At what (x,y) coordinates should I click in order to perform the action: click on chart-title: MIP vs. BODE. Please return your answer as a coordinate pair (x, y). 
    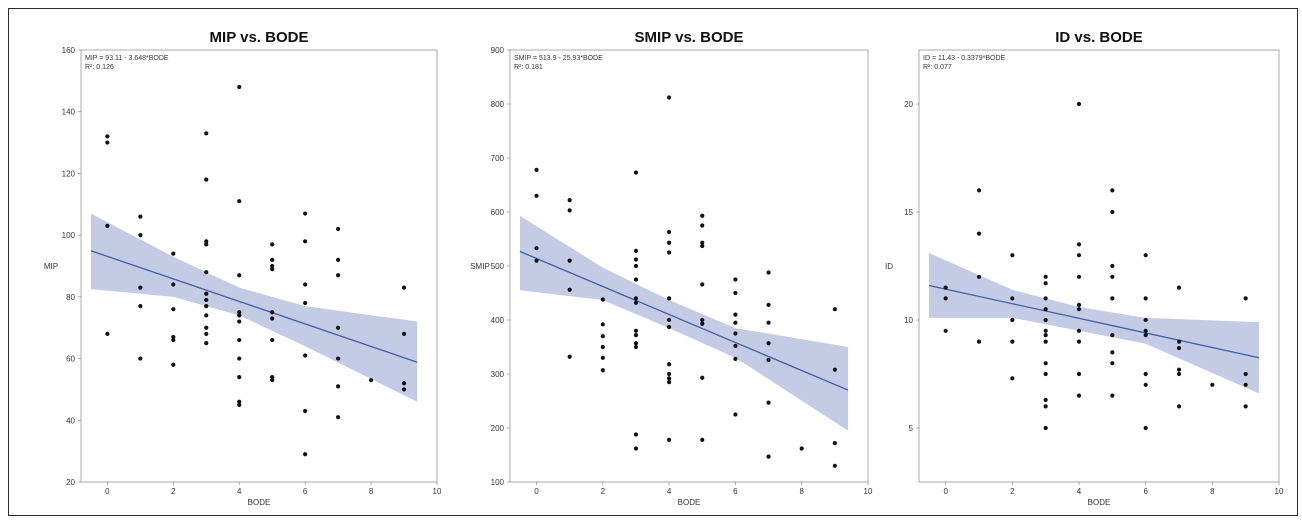
    Looking at the image, I should click on (259, 37).